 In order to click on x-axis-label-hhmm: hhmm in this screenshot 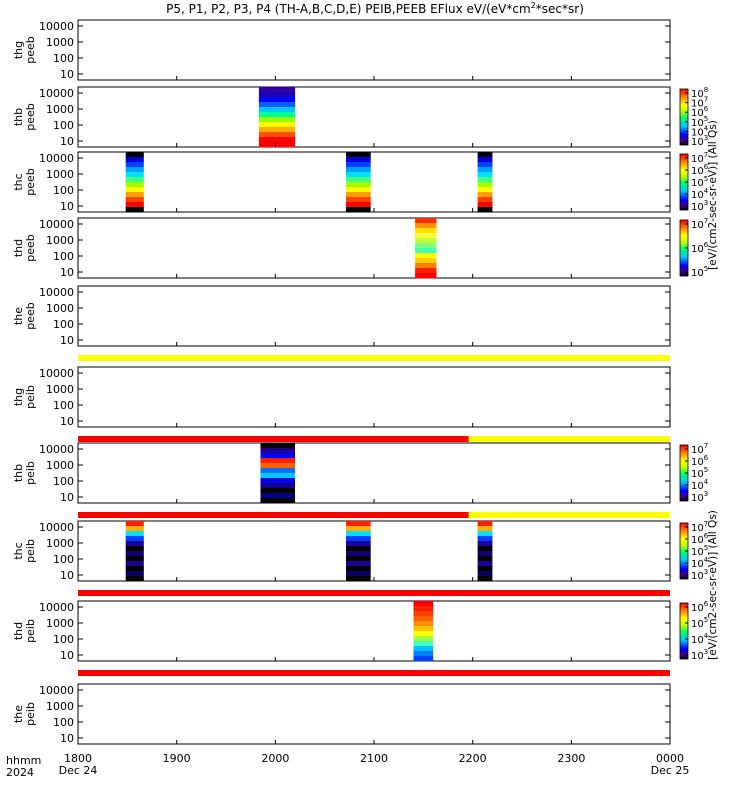, I will do `click(23, 760)`.